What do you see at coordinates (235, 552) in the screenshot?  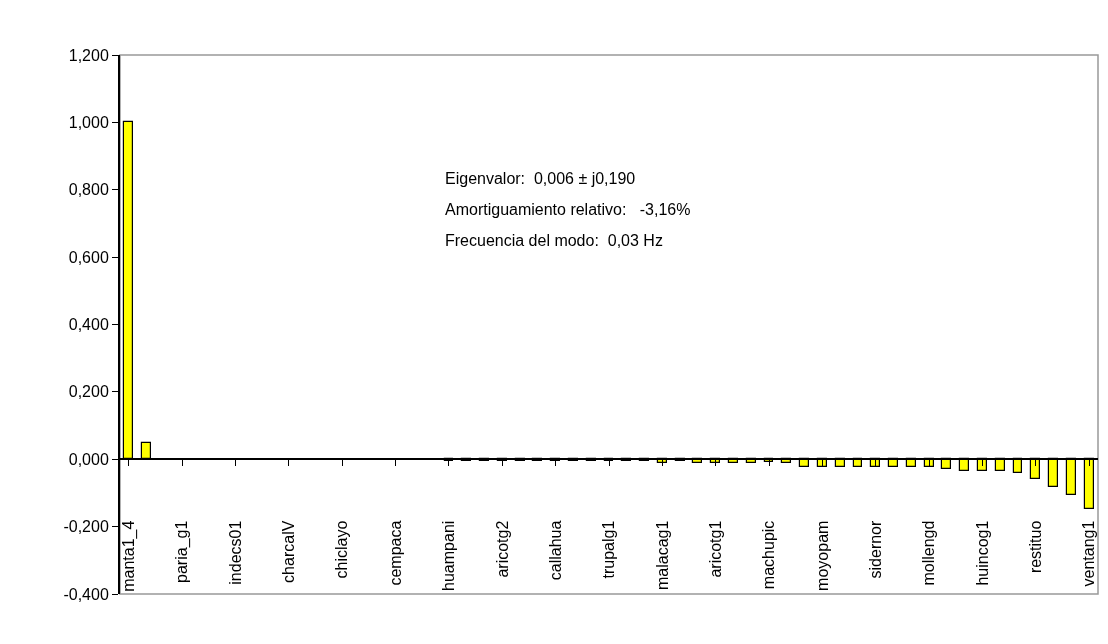 I see `x-tick-label: indecs01` at bounding box center [235, 552].